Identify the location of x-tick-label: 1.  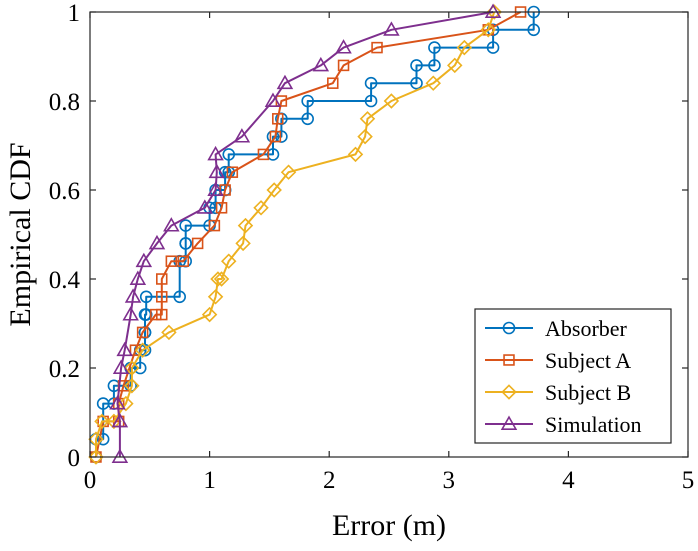
(209, 480).